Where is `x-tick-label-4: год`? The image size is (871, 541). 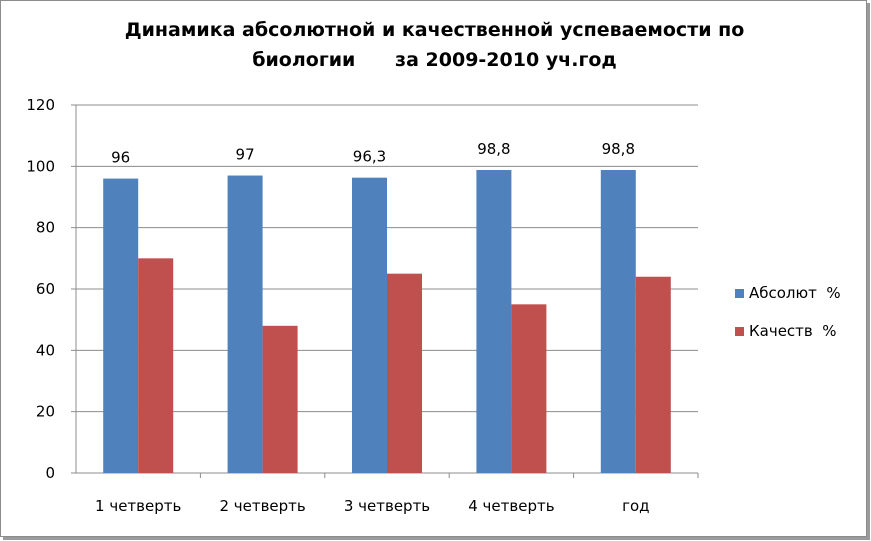
x-tick-label-4: год is located at coordinates (635, 506).